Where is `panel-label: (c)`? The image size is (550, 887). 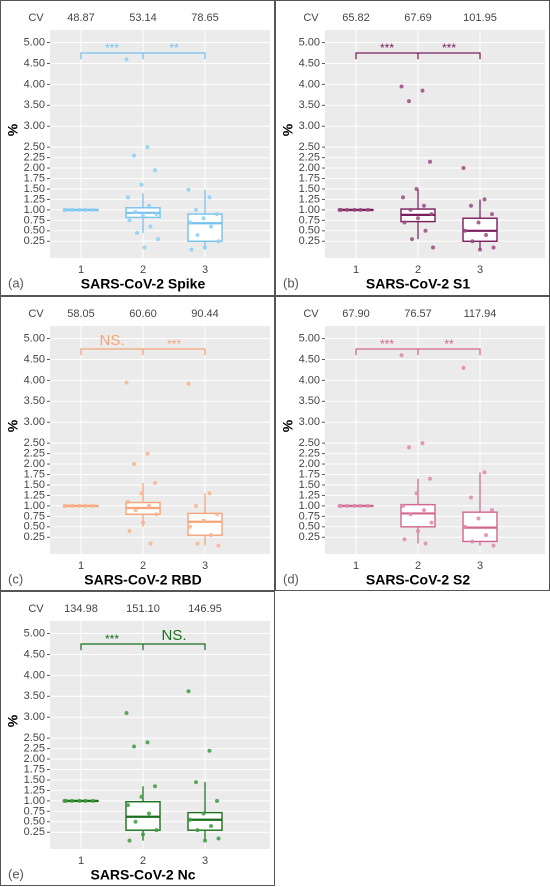
panel-label: (c) is located at coordinates (15, 578).